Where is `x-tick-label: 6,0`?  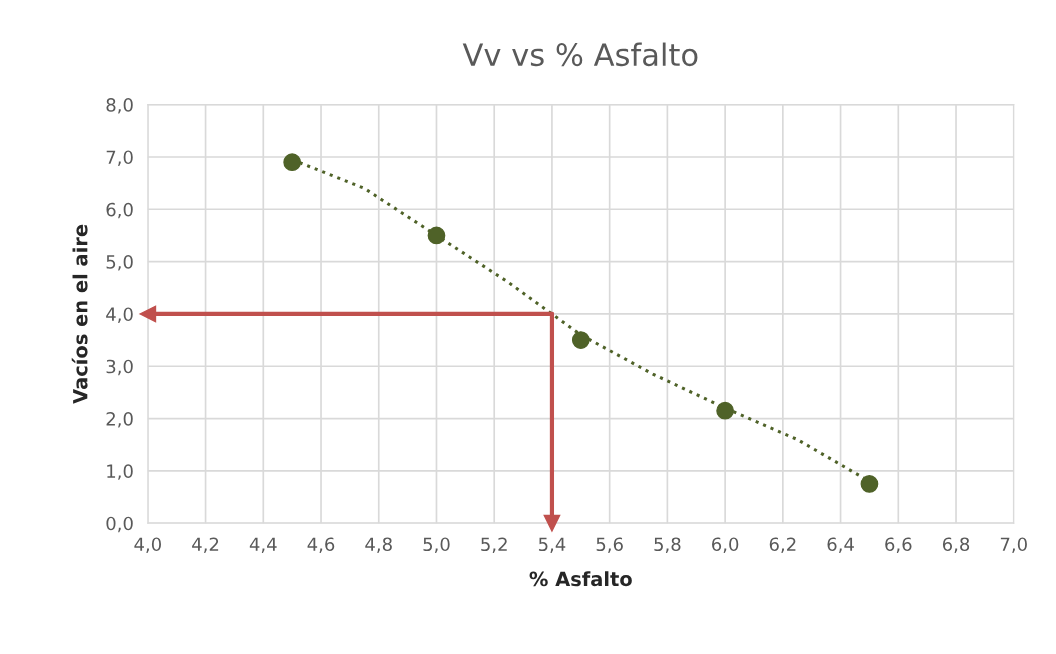
x-tick-label: 6,0 is located at coordinates (725, 545).